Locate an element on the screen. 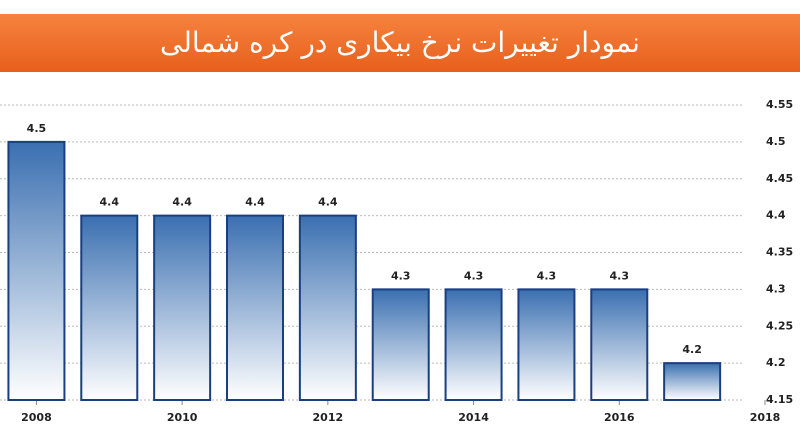  chart-title: نمودار تغییرات نرخ بیکاری در کره شمالی is located at coordinates (400, 42).